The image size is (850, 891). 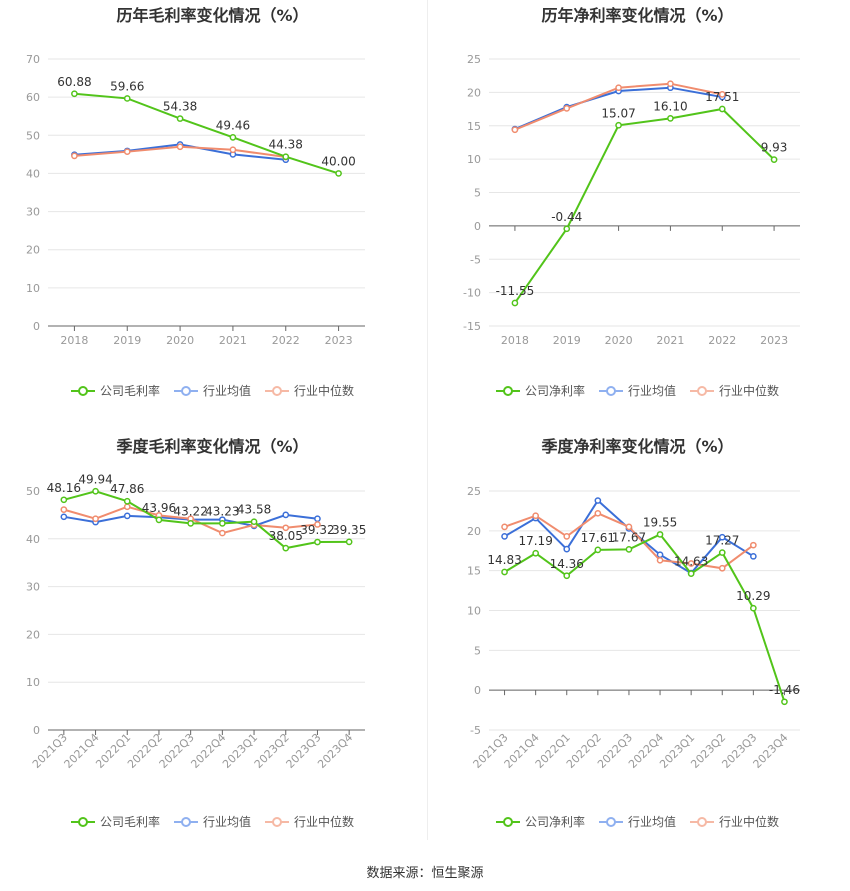 I want to click on data-label: 17.27, so click(x=722, y=541).